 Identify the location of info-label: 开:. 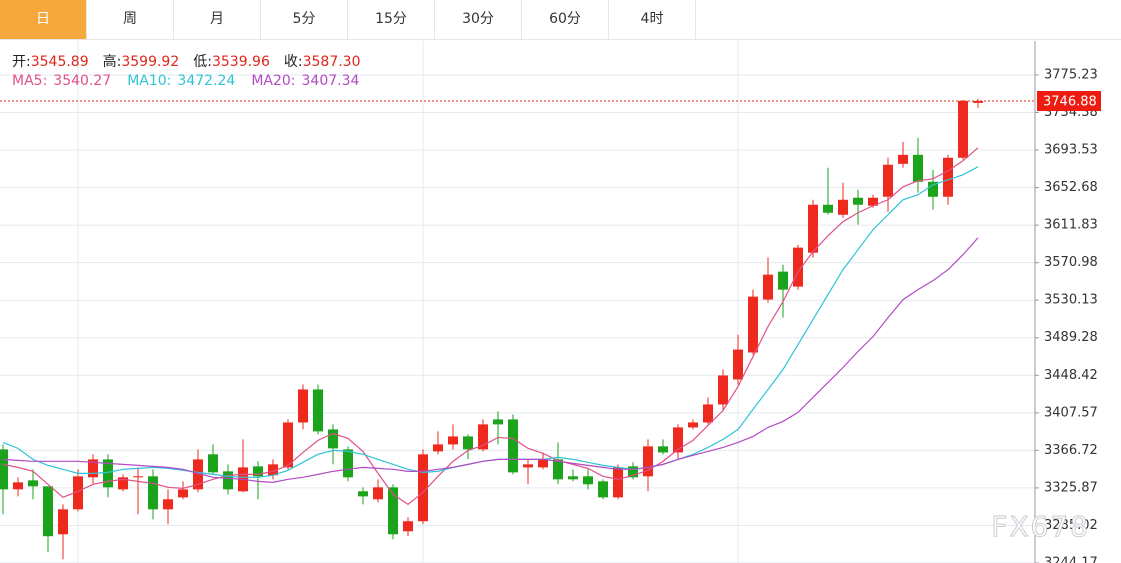
(21, 62).